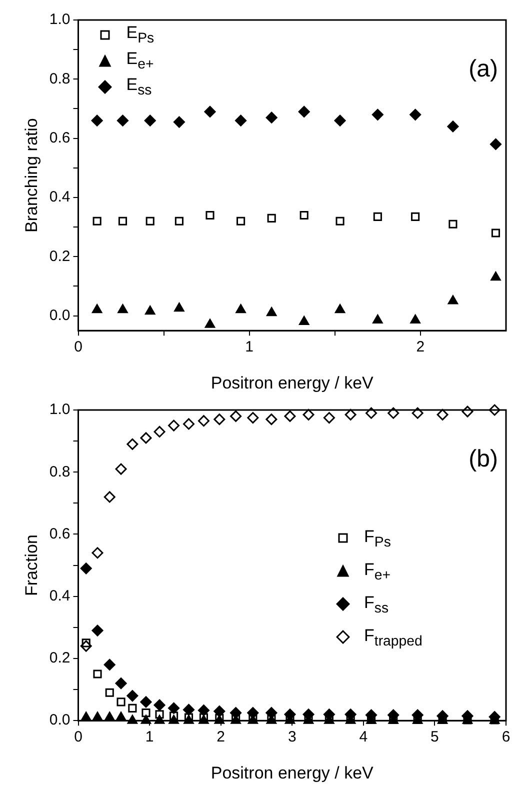 This screenshot has width=526, height=800. Describe the element at coordinates (483, 459) in the screenshot. I see `annotation: (b)` at that location.